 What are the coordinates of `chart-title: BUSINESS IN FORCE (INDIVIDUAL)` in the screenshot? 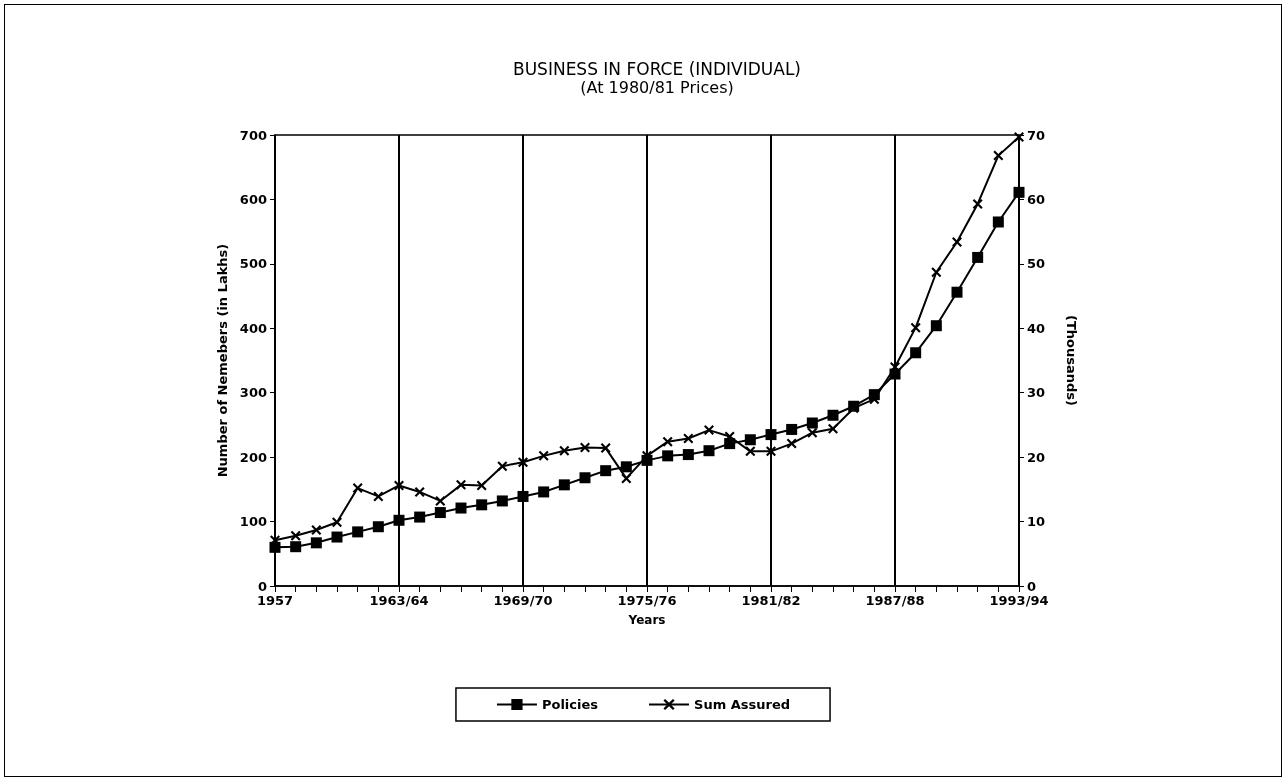 It's located at (657, 68).